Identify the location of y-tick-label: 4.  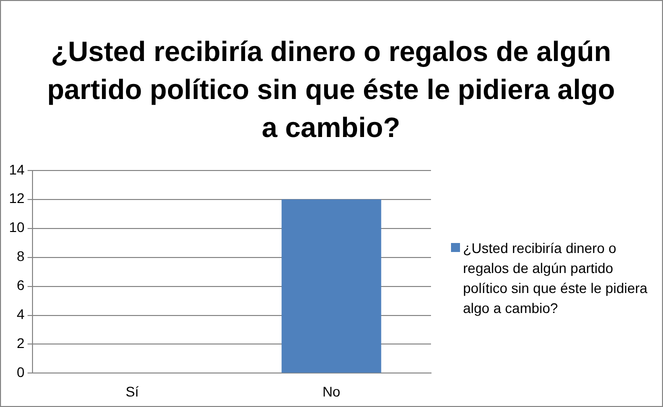
(20, 314).